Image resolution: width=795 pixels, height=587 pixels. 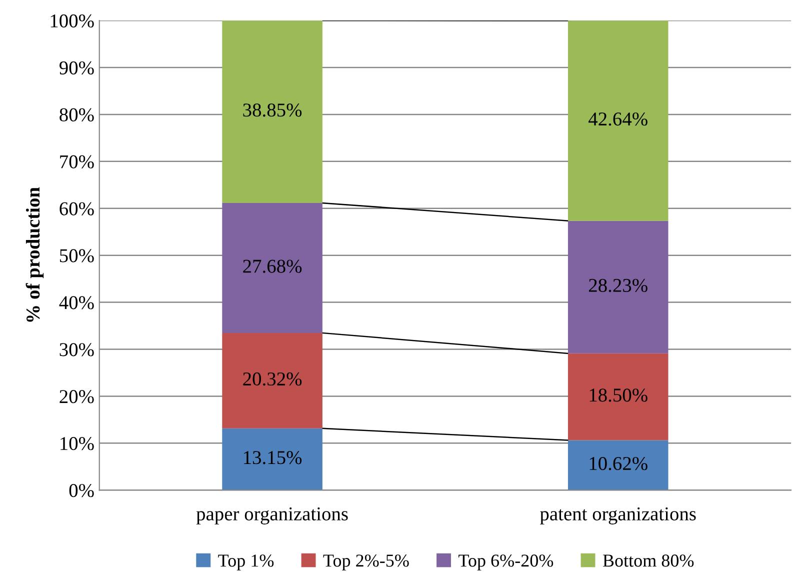 I want to click on y-tick-label: 30%, so click(x=77, y=349).